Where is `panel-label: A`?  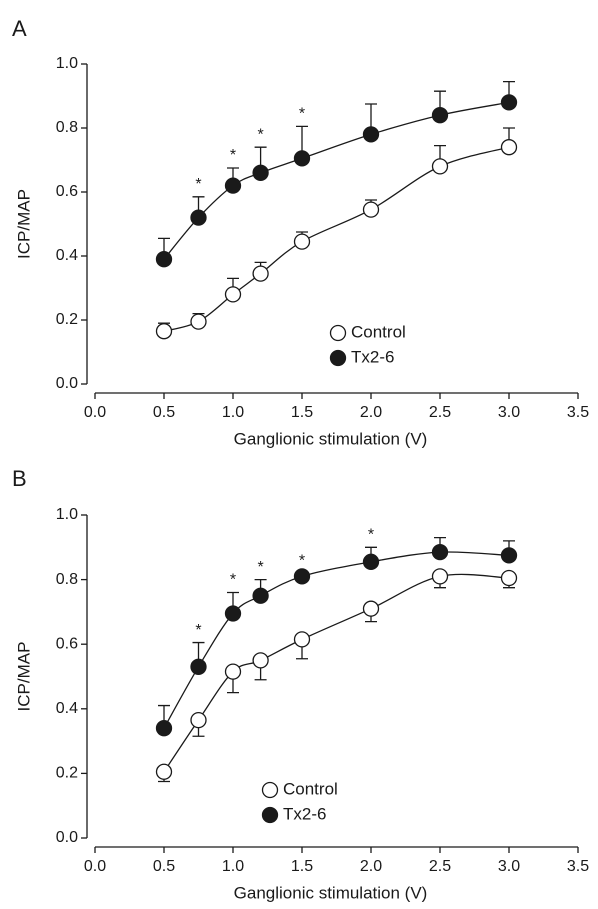
panel-label: A is located at coordinates (19, 28).